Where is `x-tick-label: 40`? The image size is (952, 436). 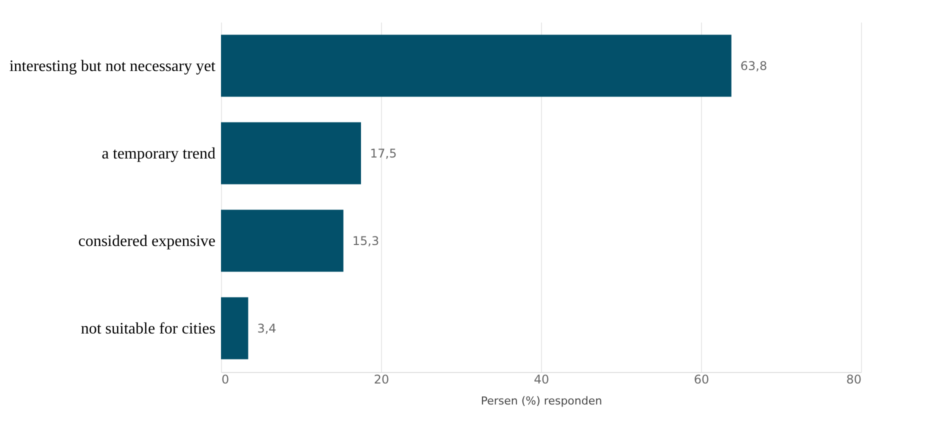 x-tick-label: 40 is located at coordinates (542, 379).